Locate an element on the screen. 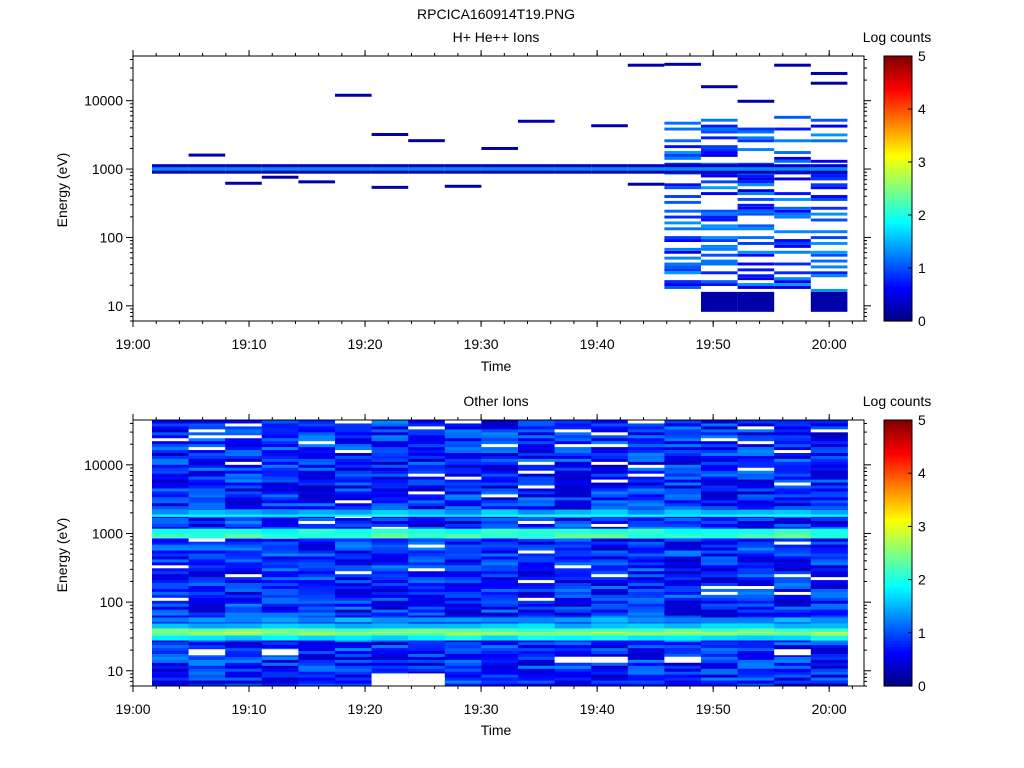  y-tick-label: 1000 is located at coordinates (107, 169).